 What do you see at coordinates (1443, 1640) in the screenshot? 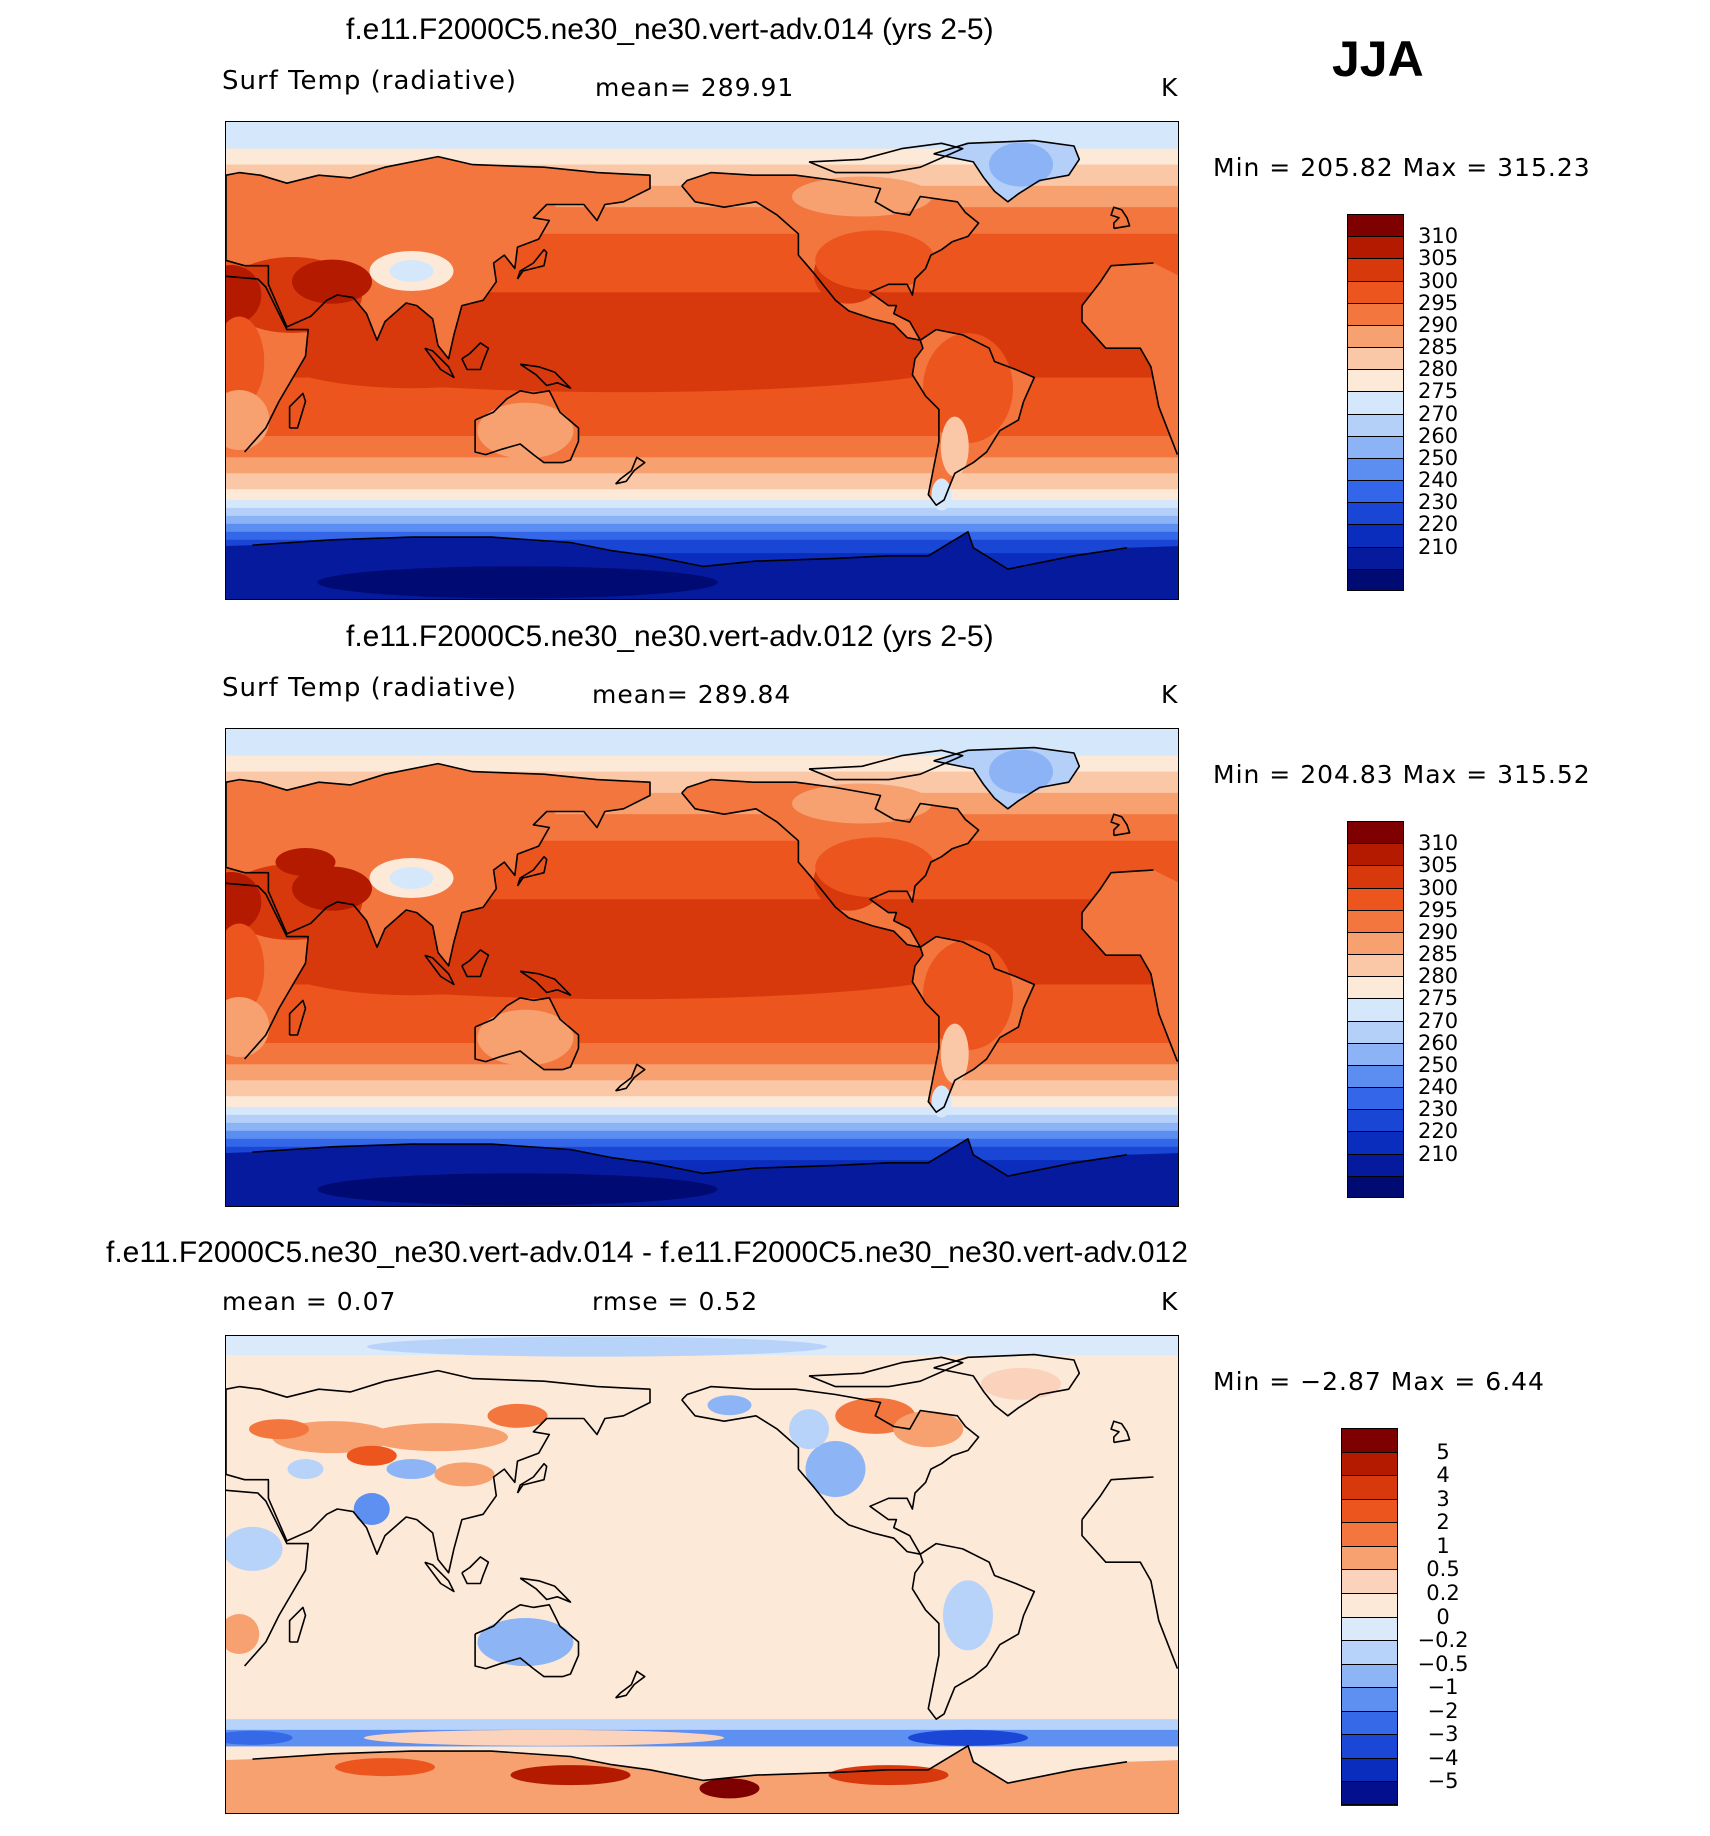
I see `colorbar-tick-label: −0.2` at bounding box center [1443, 1640].